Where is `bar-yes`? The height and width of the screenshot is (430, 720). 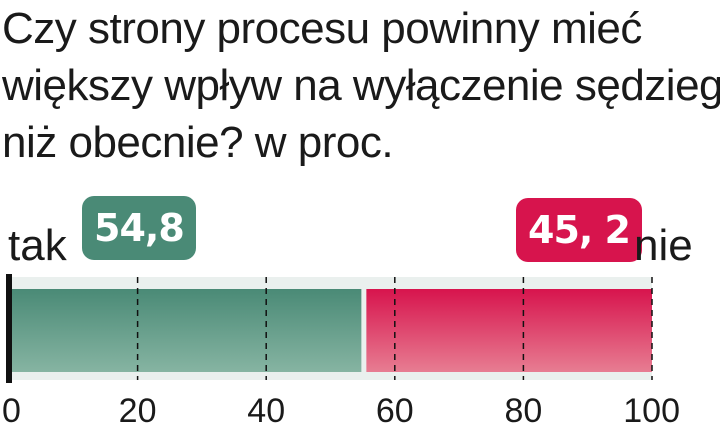
bar-yes is located at coordinates (185, 330).